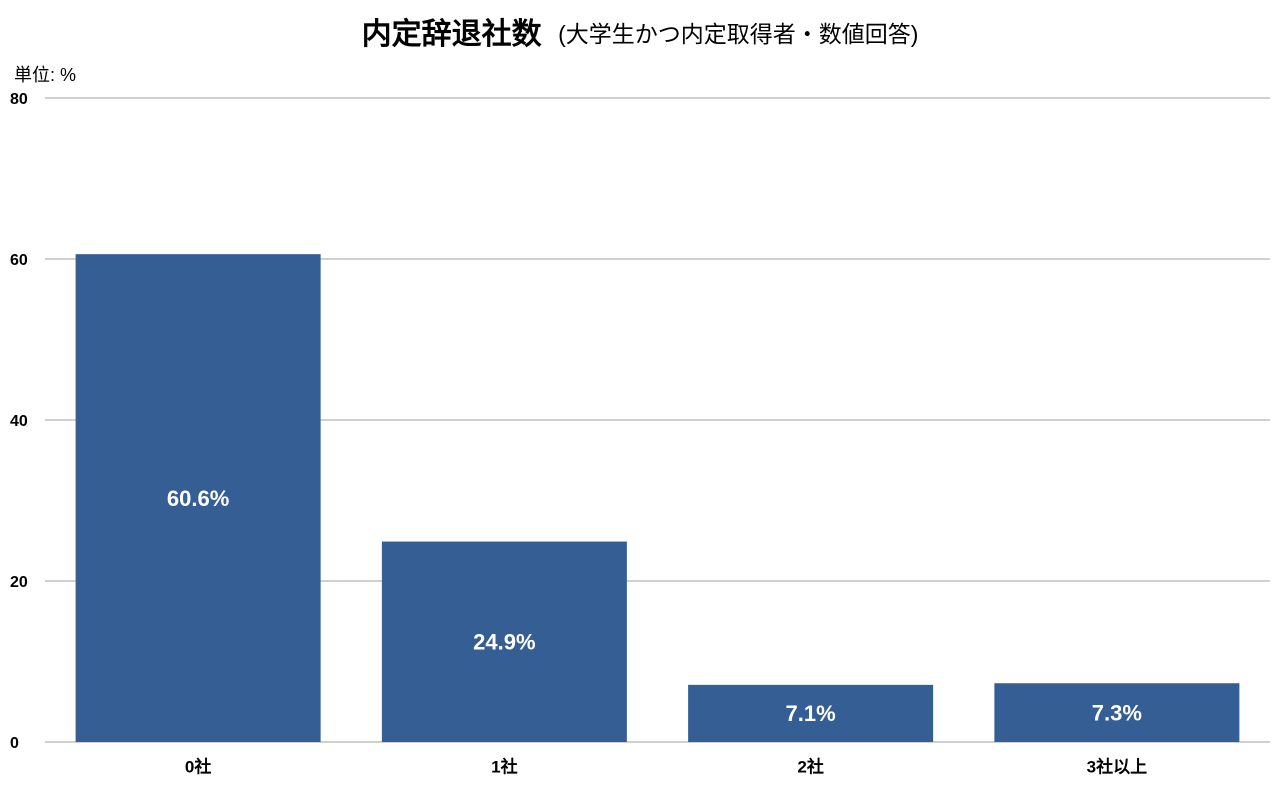  What do you see at coordinates (45, 75) in the screenshot?
I see `y-axis-label: 単位: %` at bounding box center [45, 75].